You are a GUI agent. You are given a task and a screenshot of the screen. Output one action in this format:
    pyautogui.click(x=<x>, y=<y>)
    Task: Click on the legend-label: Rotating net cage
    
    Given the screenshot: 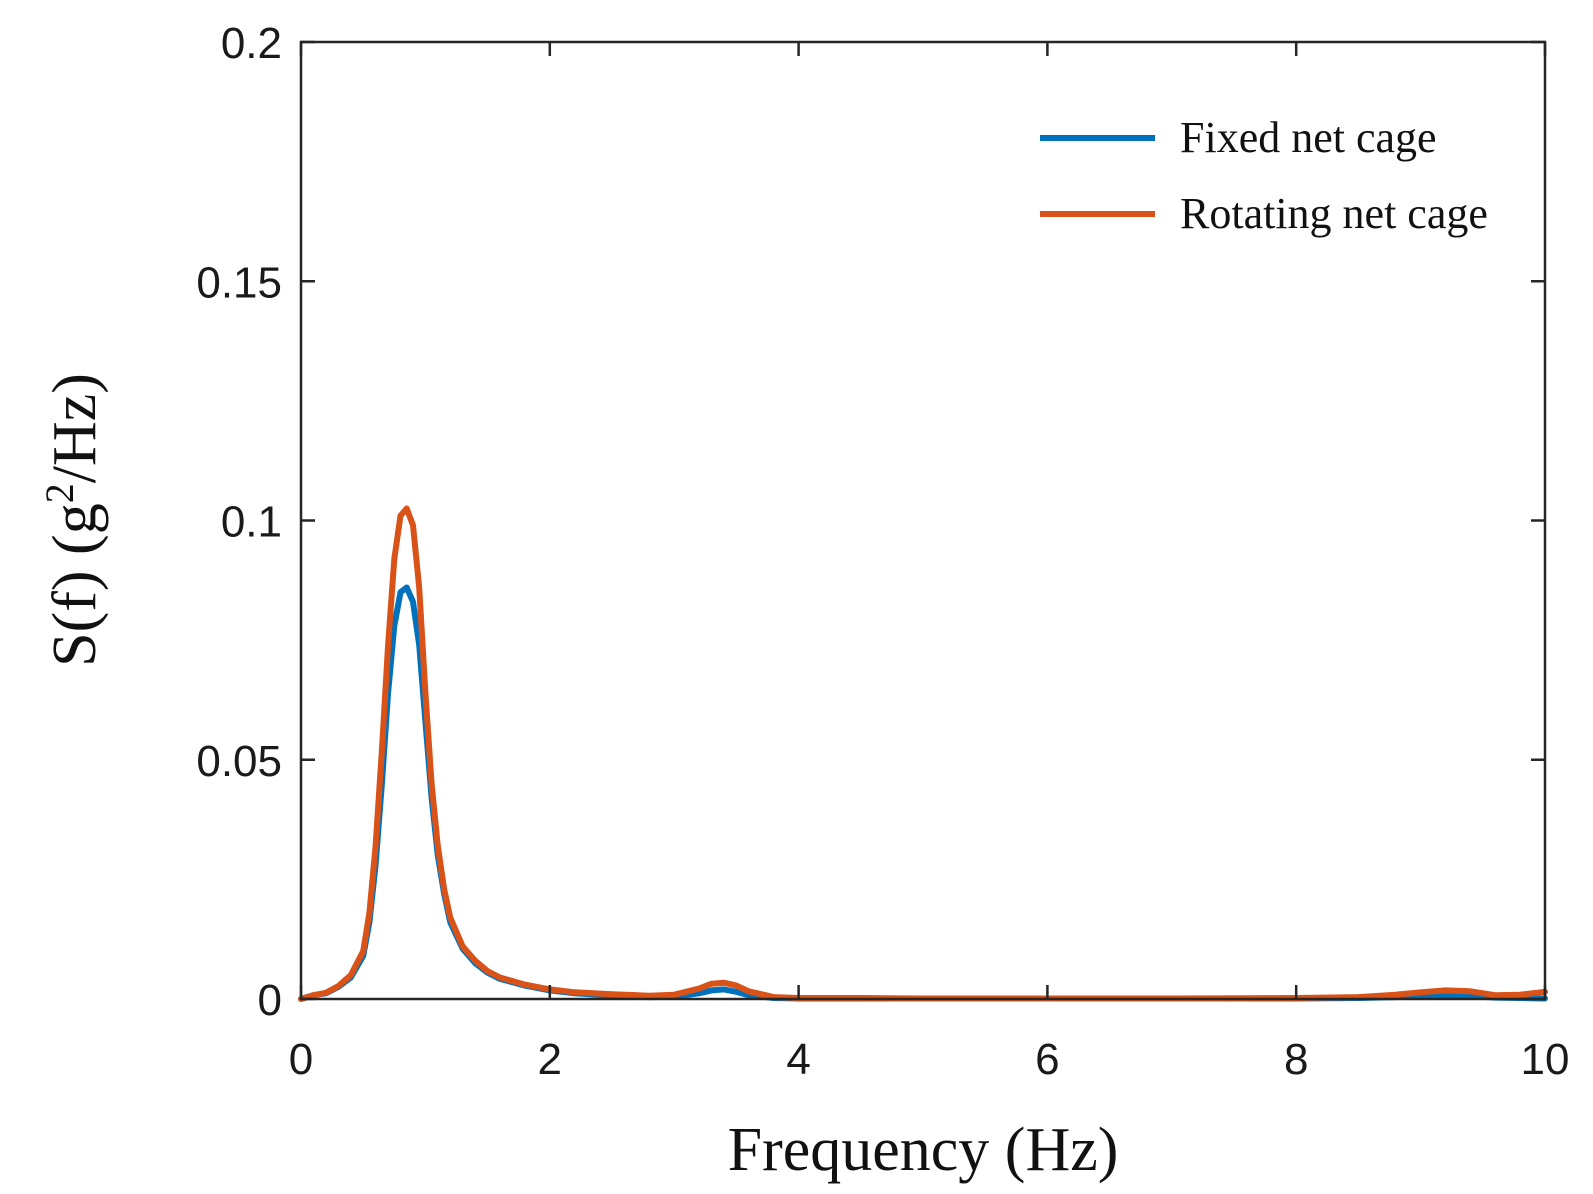 What is the action you would take?
    pyautogui.click(x=1334, y=213)
    